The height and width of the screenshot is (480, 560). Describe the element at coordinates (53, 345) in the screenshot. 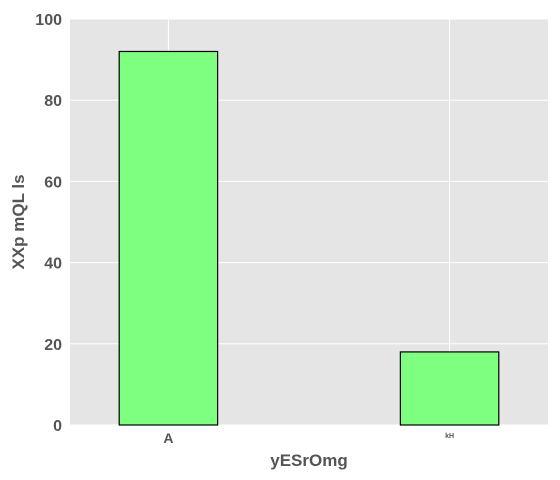

I see `y-tick-label: 20` at that location.